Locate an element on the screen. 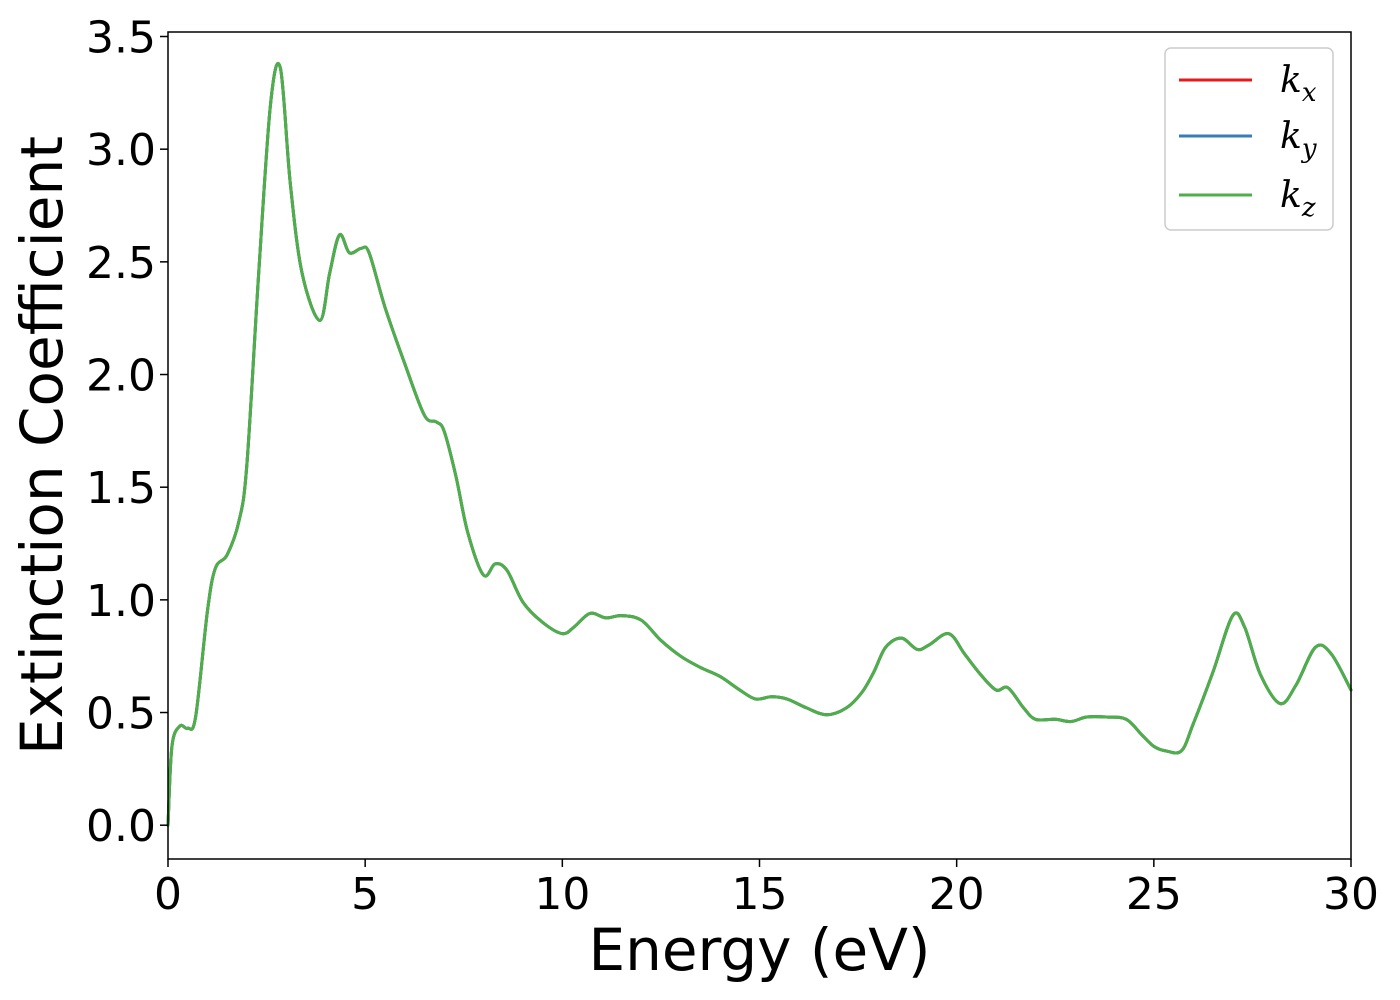  x-tick-label: 25 is located at coordinates (1154, 894).